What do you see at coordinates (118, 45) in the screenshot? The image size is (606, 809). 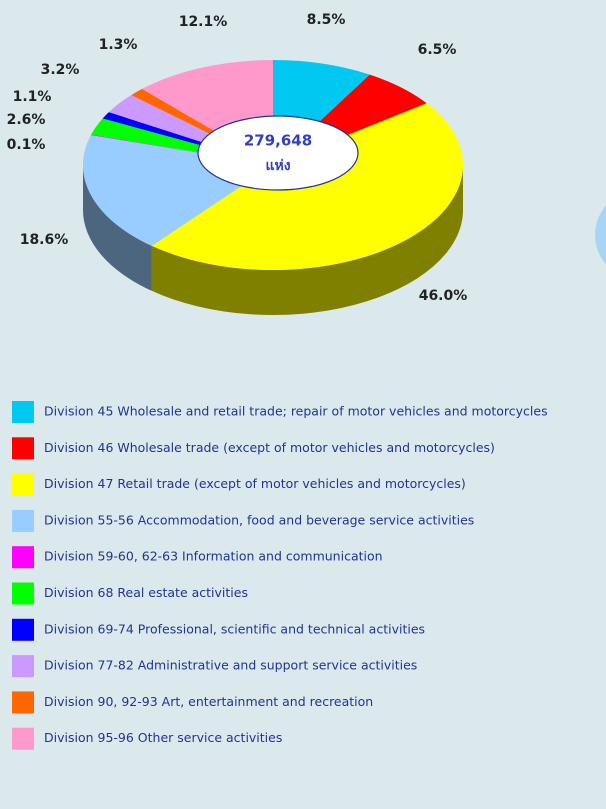 I see `value-label: 1.3%` at bounding box center [118, 45].